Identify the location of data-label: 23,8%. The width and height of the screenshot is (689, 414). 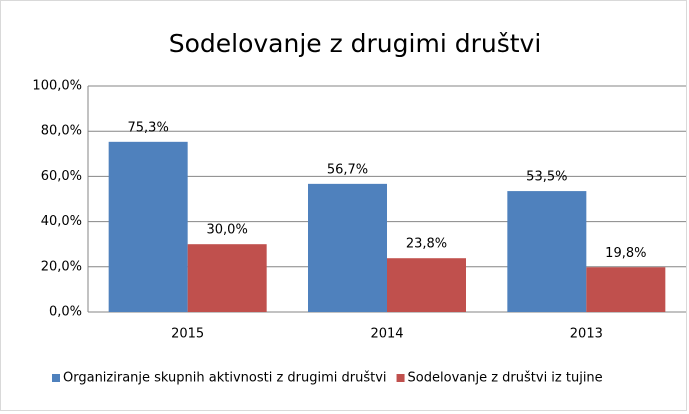
(426, 244).